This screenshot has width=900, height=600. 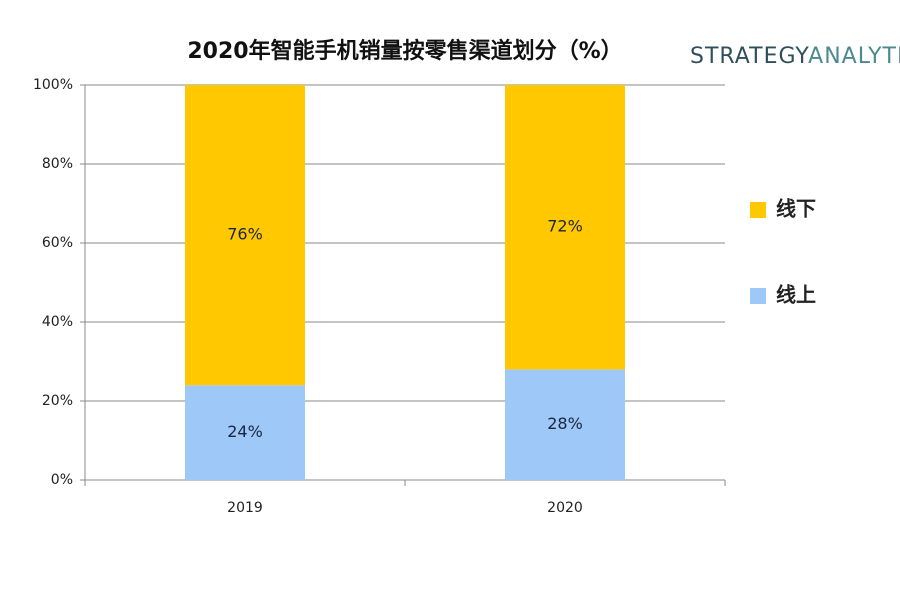 I want to click on y-tick-label: 20%, so click(x=57, y=401).